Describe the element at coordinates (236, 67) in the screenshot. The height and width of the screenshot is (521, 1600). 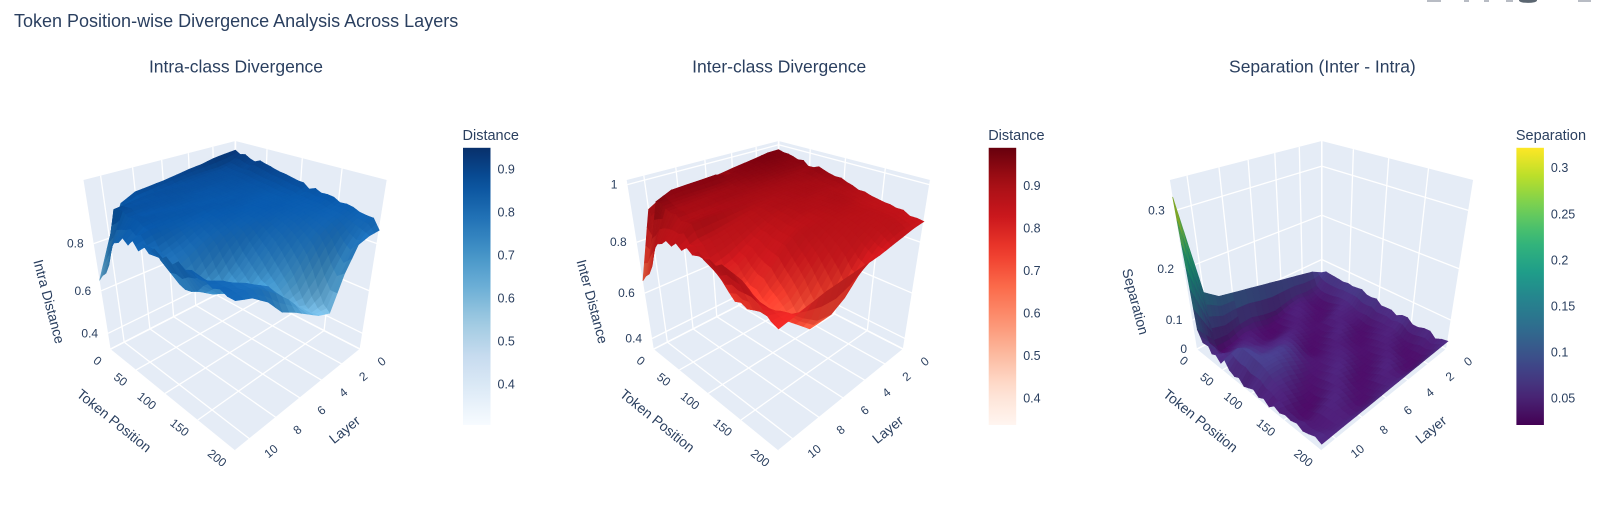
I see `svg-text: Intra-class Divergence` at that location.